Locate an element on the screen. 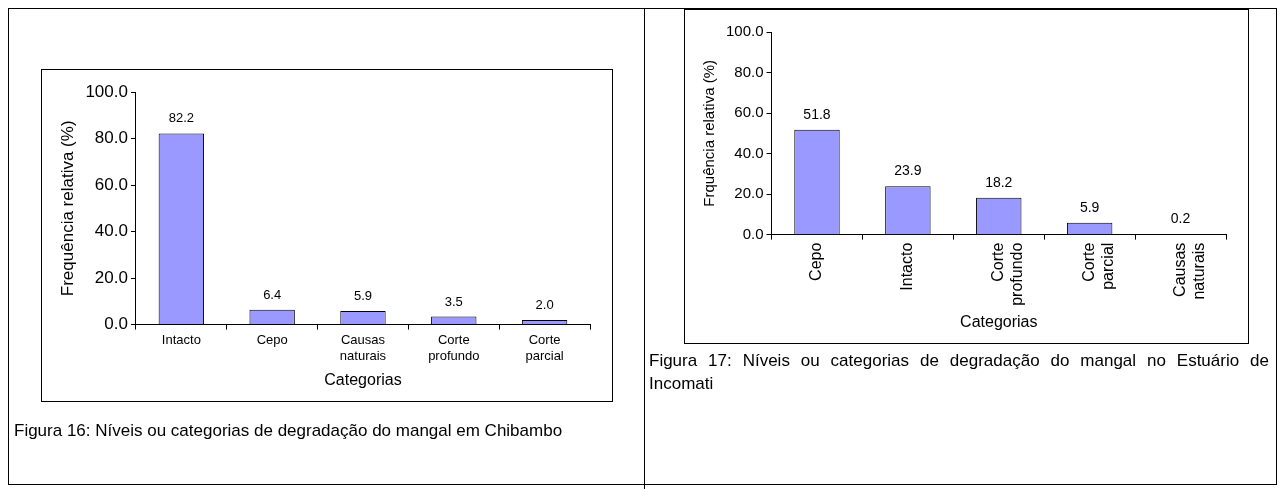 Image resolution: width=1281 pixels, height=489 pixels. data-label: 2.0 is located at coordinates (544, 305).